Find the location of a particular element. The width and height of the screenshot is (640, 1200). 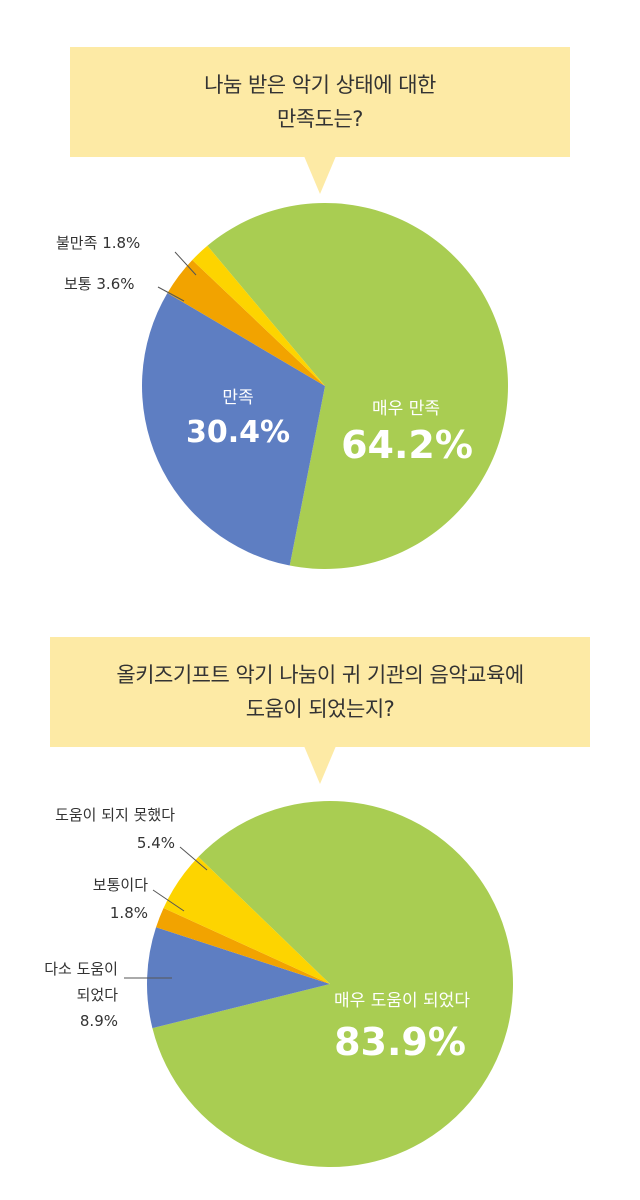

pie-slice-not-helpful is located at coordinates (246, 920).